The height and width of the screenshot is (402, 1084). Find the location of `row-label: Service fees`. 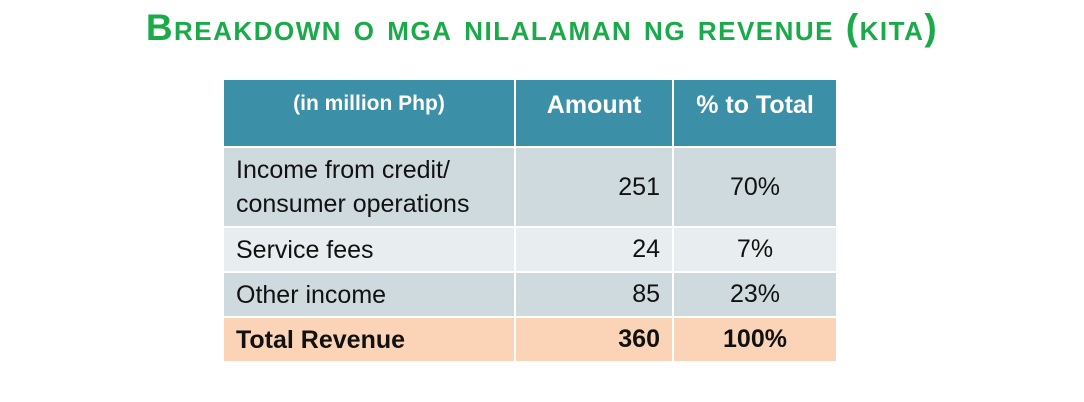

row-label: Service fees is located at coordinates (369, 249).